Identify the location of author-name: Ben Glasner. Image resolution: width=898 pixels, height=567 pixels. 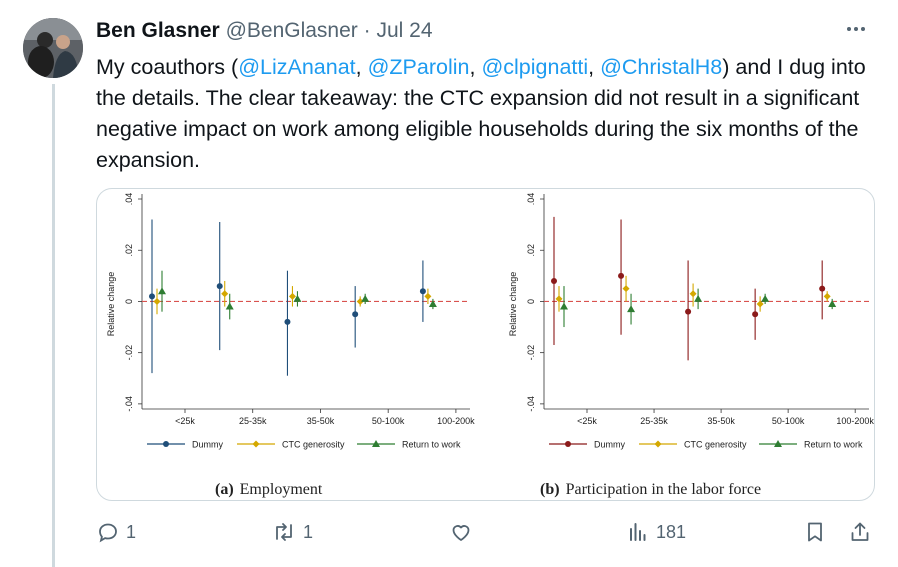
(158, 30).